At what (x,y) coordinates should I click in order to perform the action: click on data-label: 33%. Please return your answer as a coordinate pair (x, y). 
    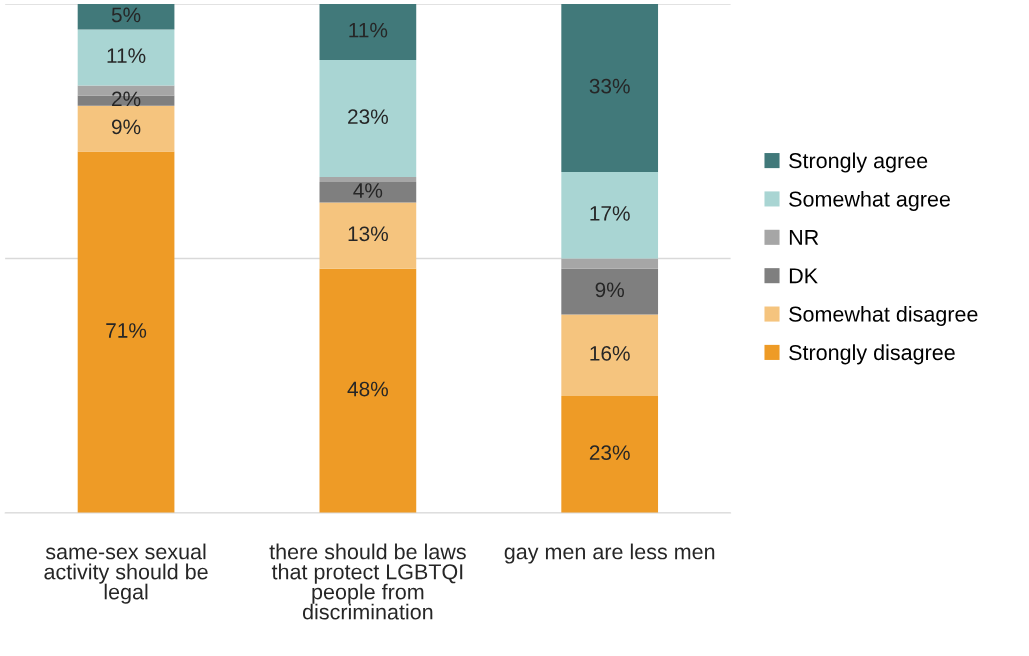
    Looking at the image, I should click on (609, 86).